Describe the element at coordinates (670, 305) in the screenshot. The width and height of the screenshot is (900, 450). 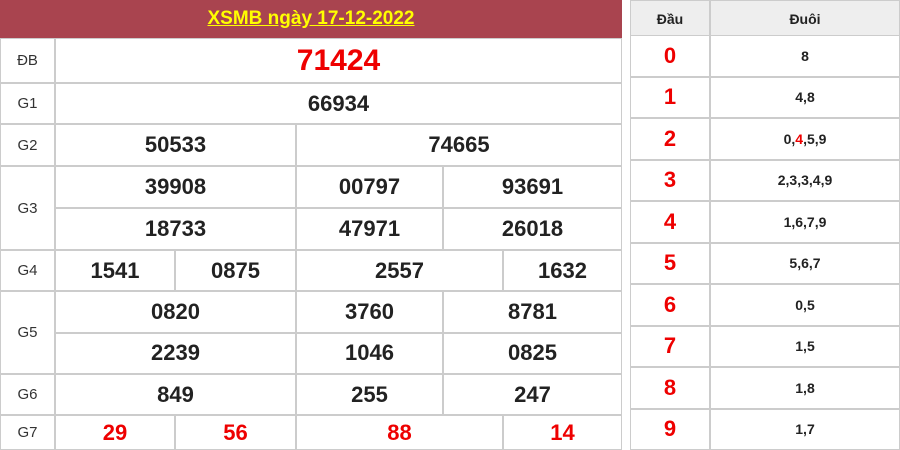
I see `loto-head-6: 6` at that location.